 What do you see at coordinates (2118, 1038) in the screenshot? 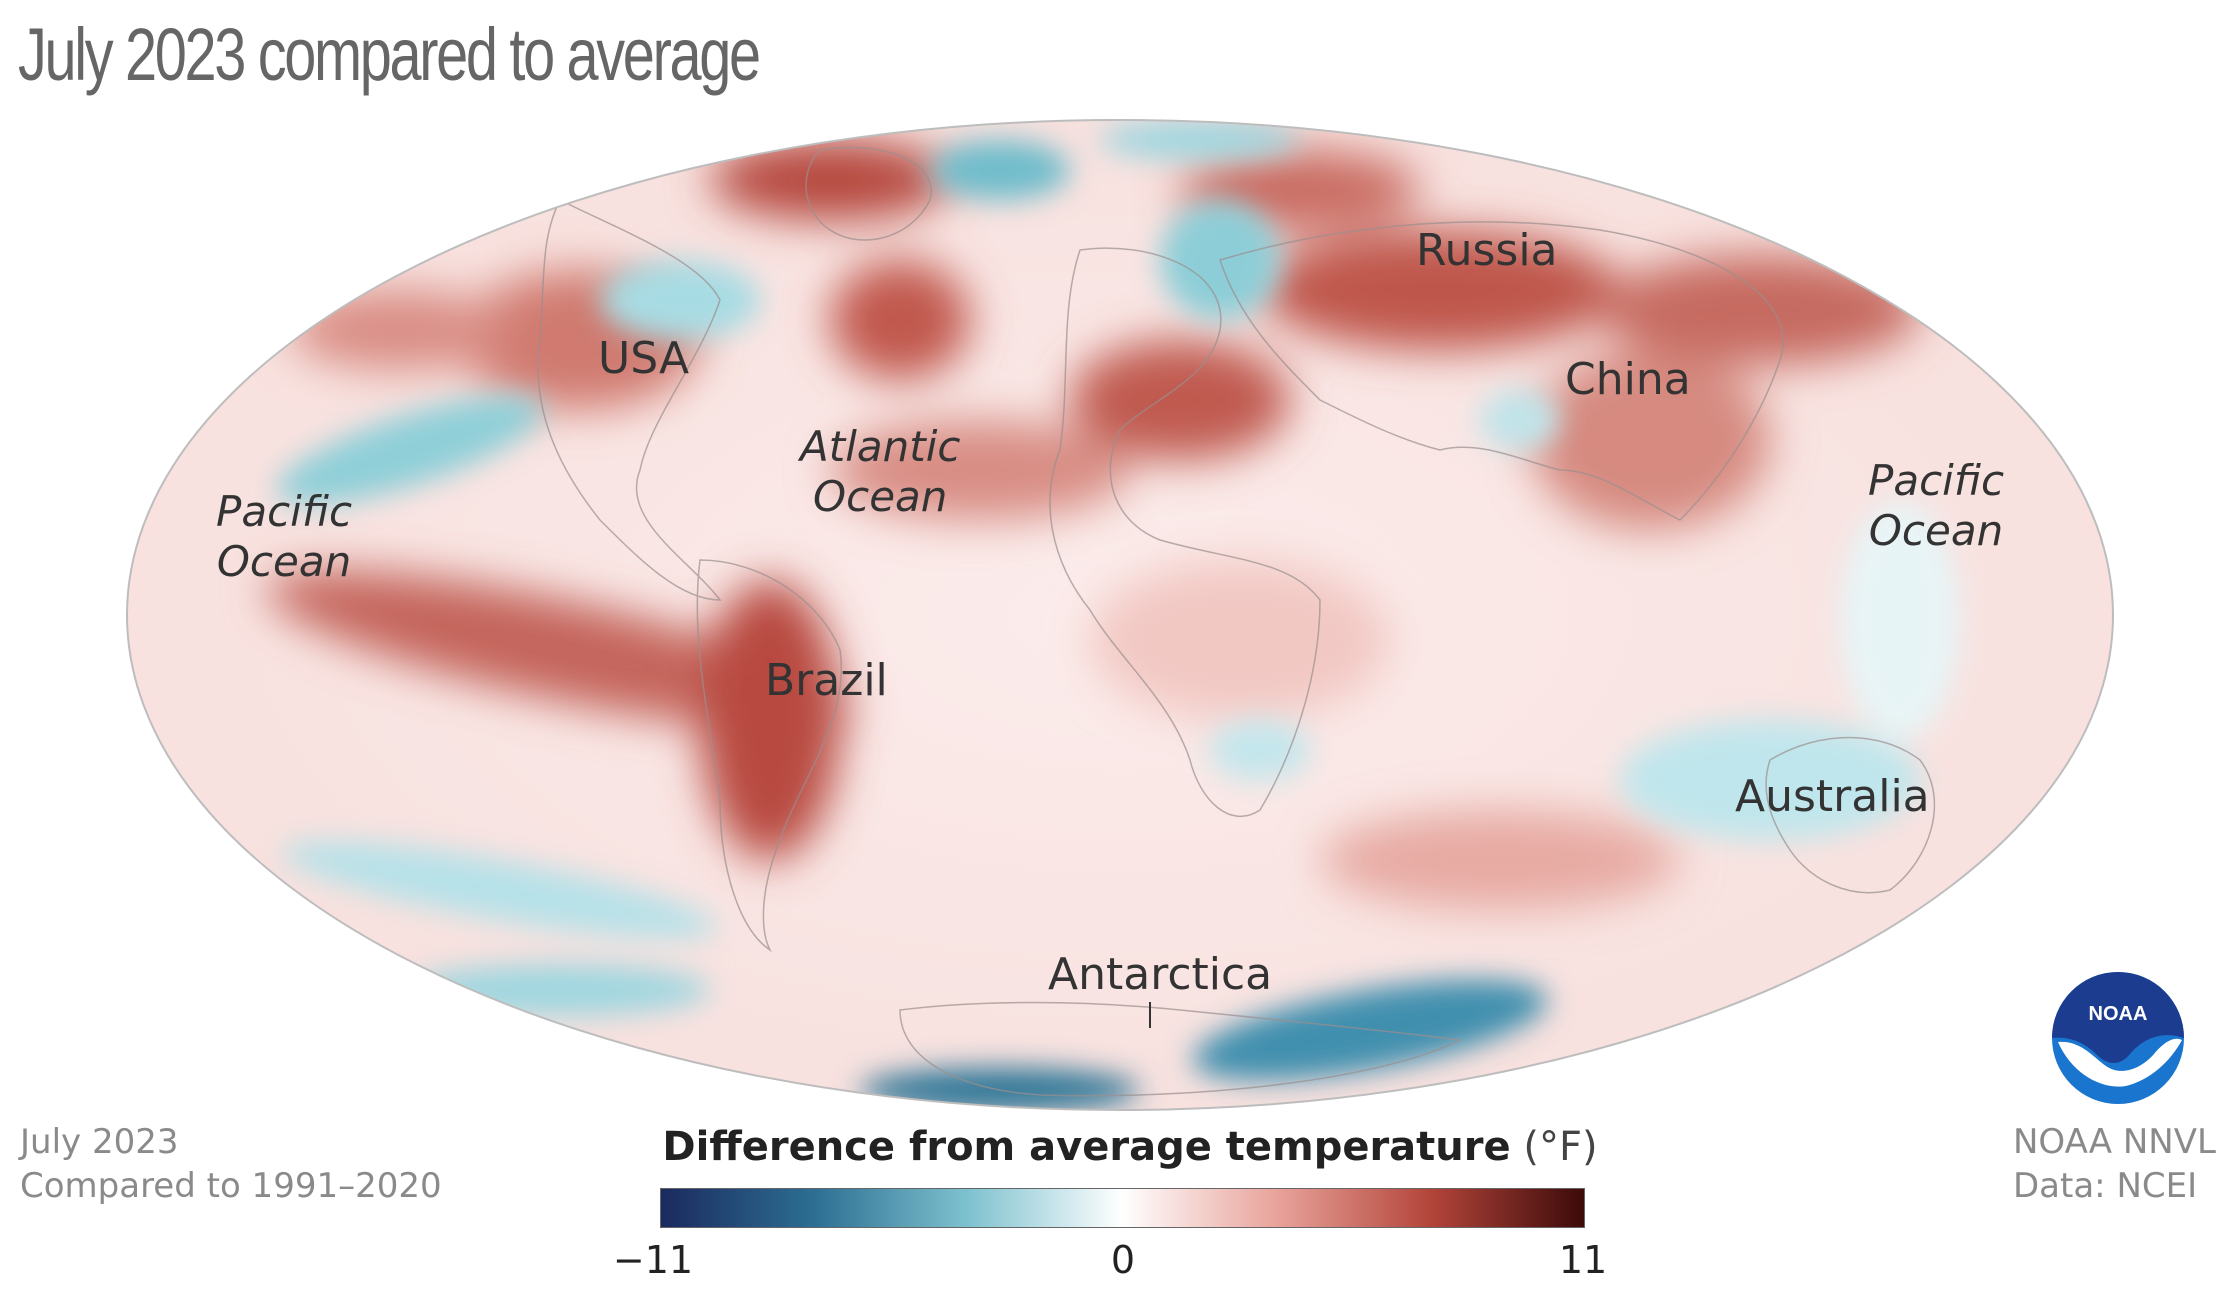
I see `noaa-logo-icon: NOAA` at bounding box center [2118, 1038].